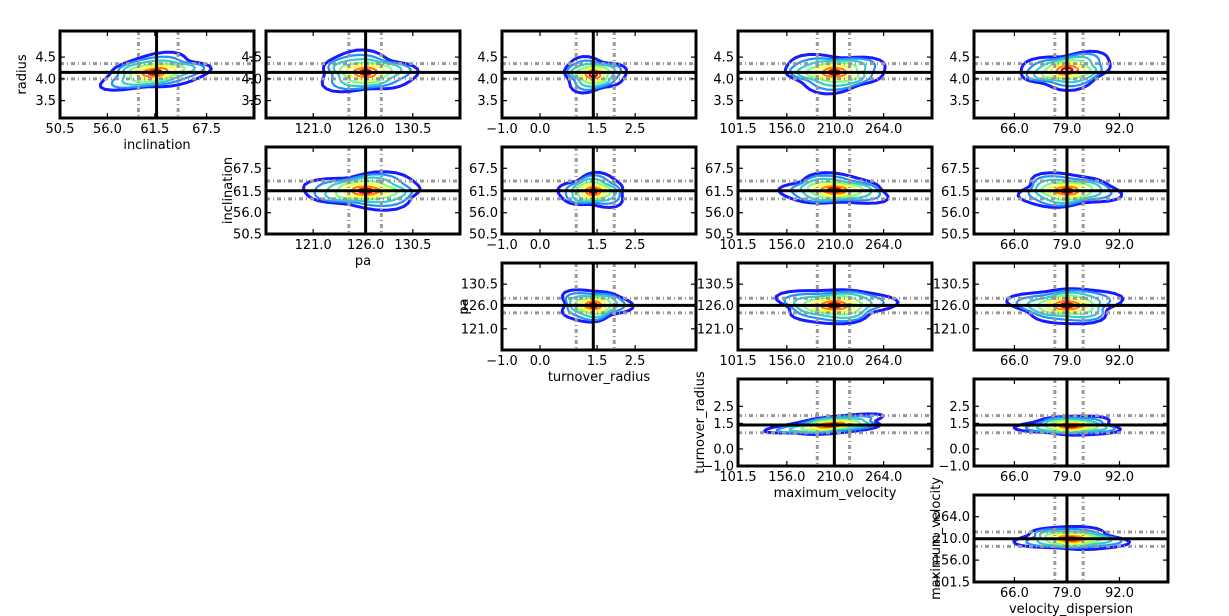  What do you see at coordinates (835, 493) in the screenshot?
I see `x-axis-label: maximum_velocity` at bounding box center [835, 493].